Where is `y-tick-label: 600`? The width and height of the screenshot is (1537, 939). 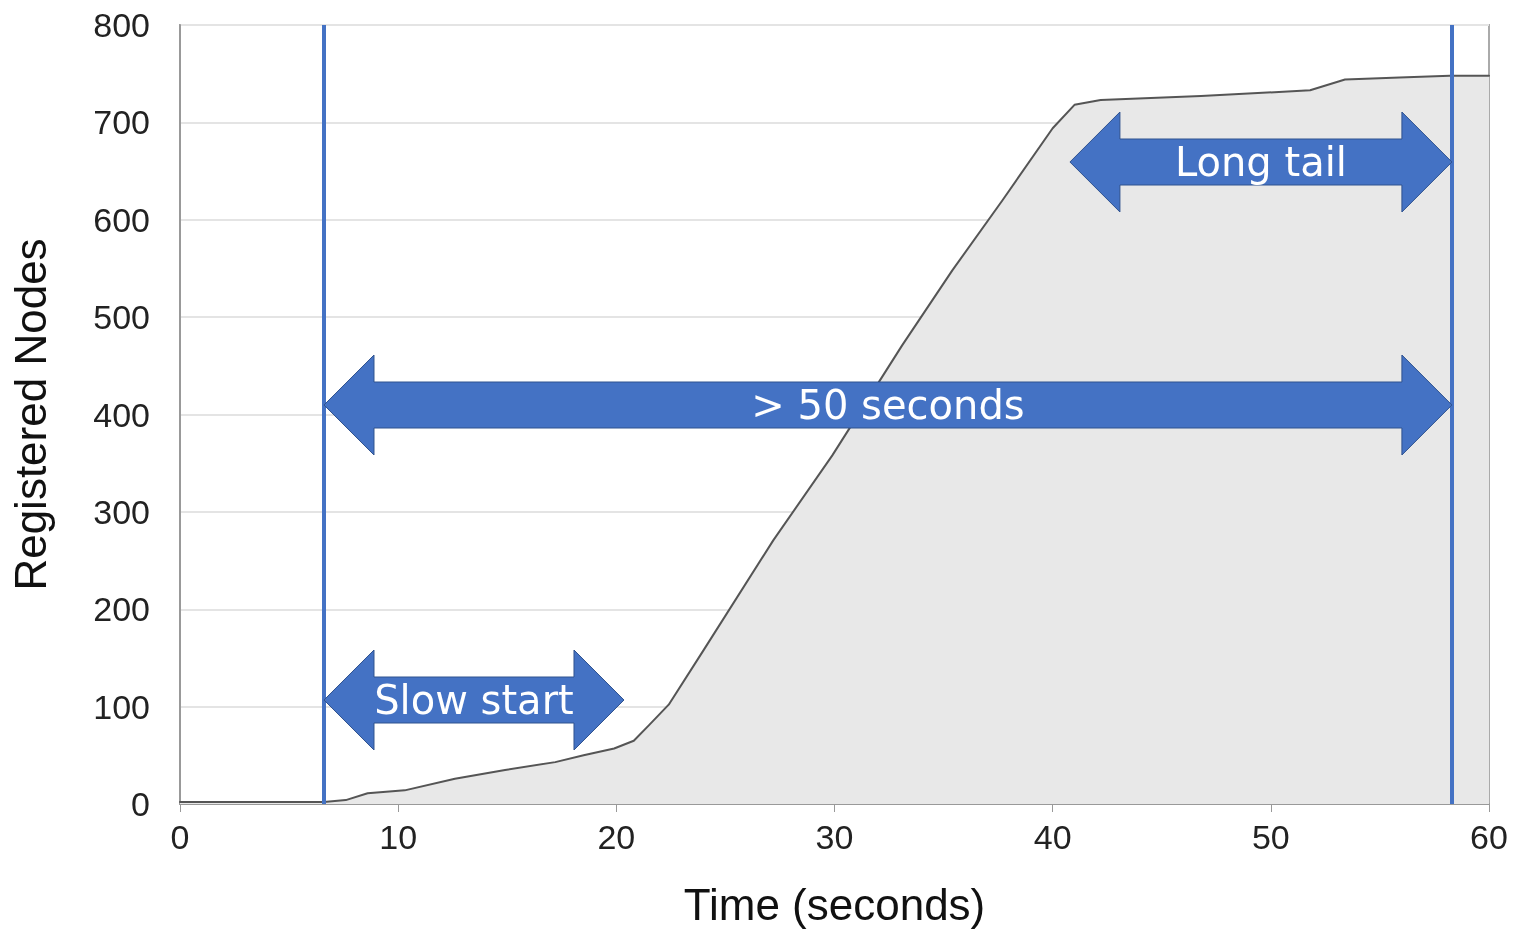 y-tick-label: 600 is located at coordinates (121, 219).